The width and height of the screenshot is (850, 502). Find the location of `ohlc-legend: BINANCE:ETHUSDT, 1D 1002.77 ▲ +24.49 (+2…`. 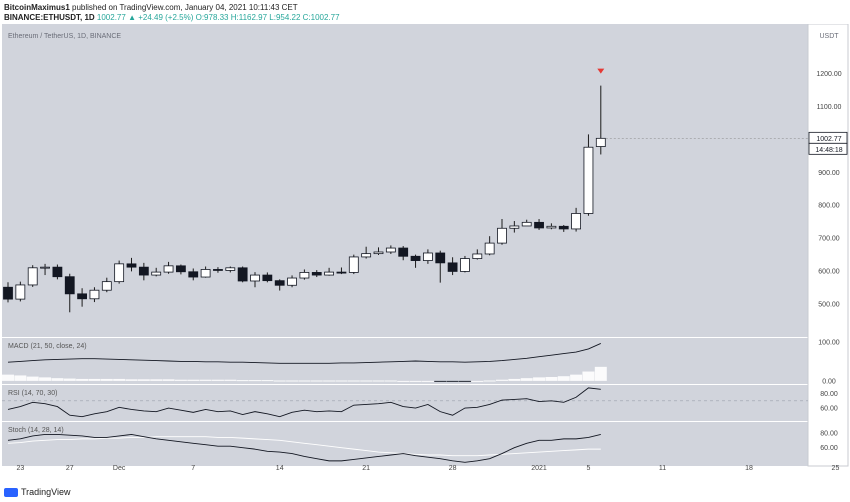

ohlc-legend: BINANCE:ETHUSDT, 1D 1002.77 ▲ +24.49 (+2… is located at coordinates (172, 17).